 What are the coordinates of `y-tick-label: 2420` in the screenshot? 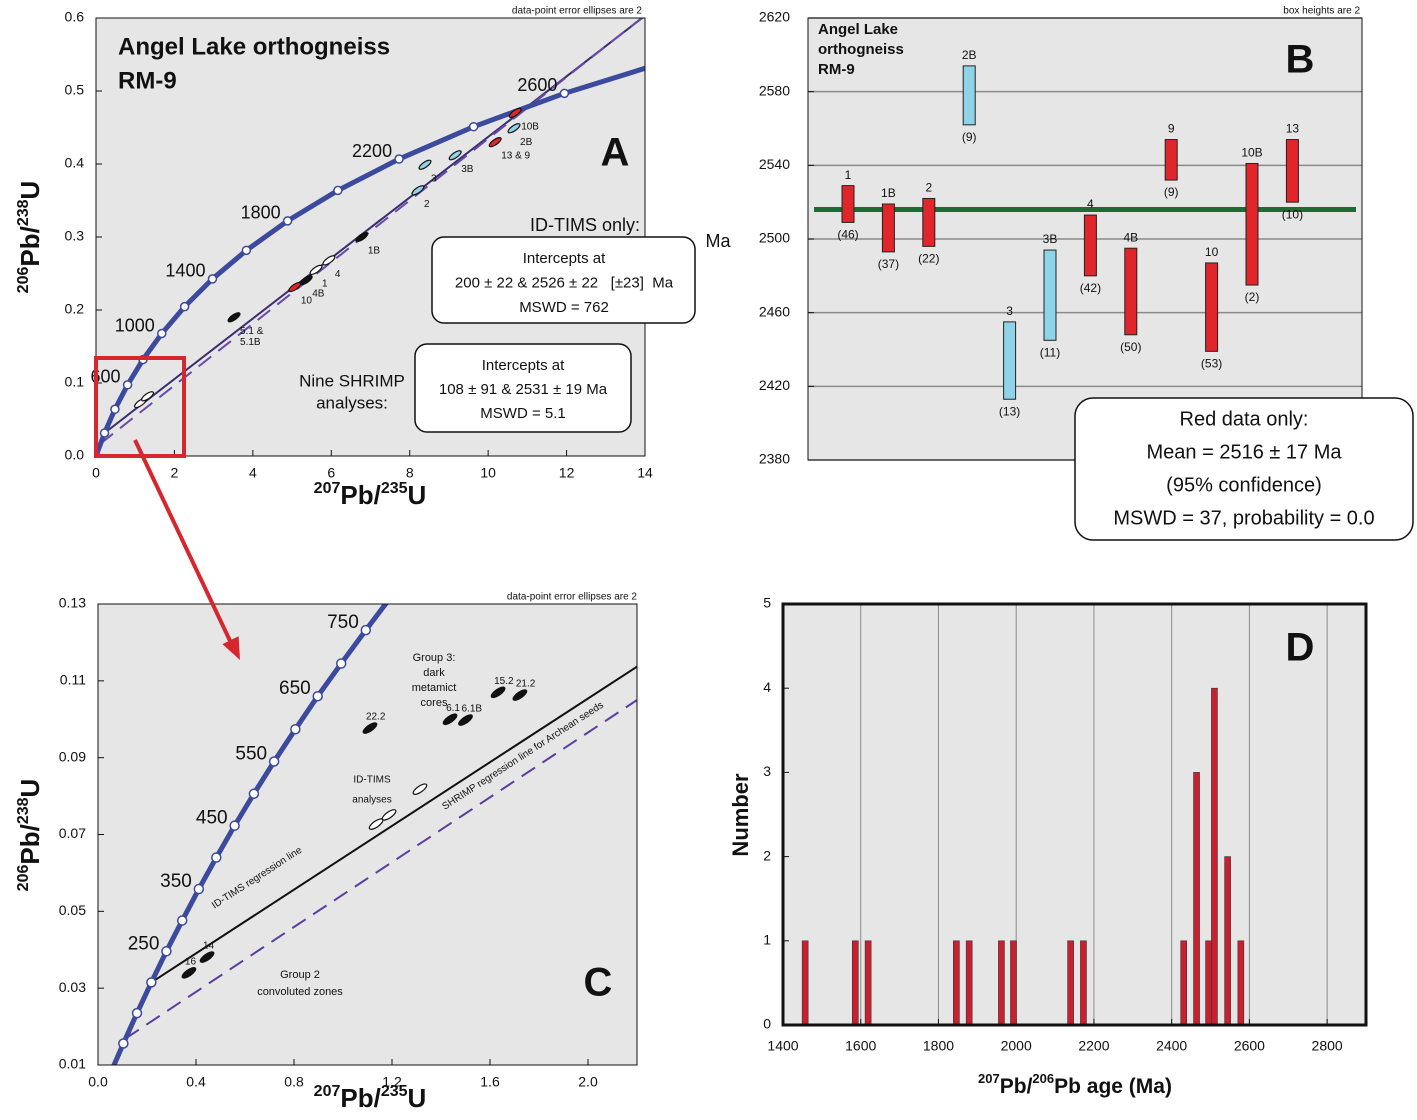 It's located at (774, 385).